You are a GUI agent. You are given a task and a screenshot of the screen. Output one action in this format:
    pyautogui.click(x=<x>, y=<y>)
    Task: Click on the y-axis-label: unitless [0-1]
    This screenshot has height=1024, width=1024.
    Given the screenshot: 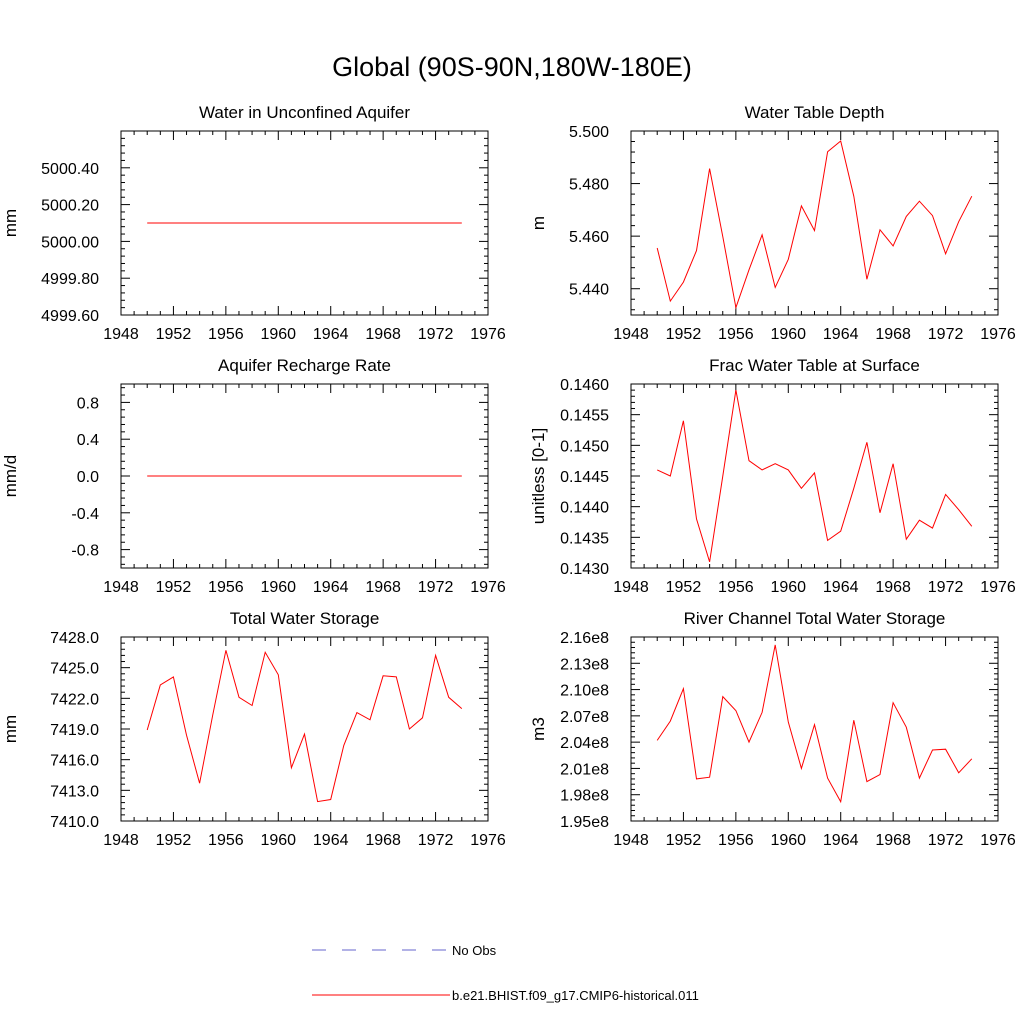 What is the action you would take?
    pyautogui.click(x=538, y=476)
    